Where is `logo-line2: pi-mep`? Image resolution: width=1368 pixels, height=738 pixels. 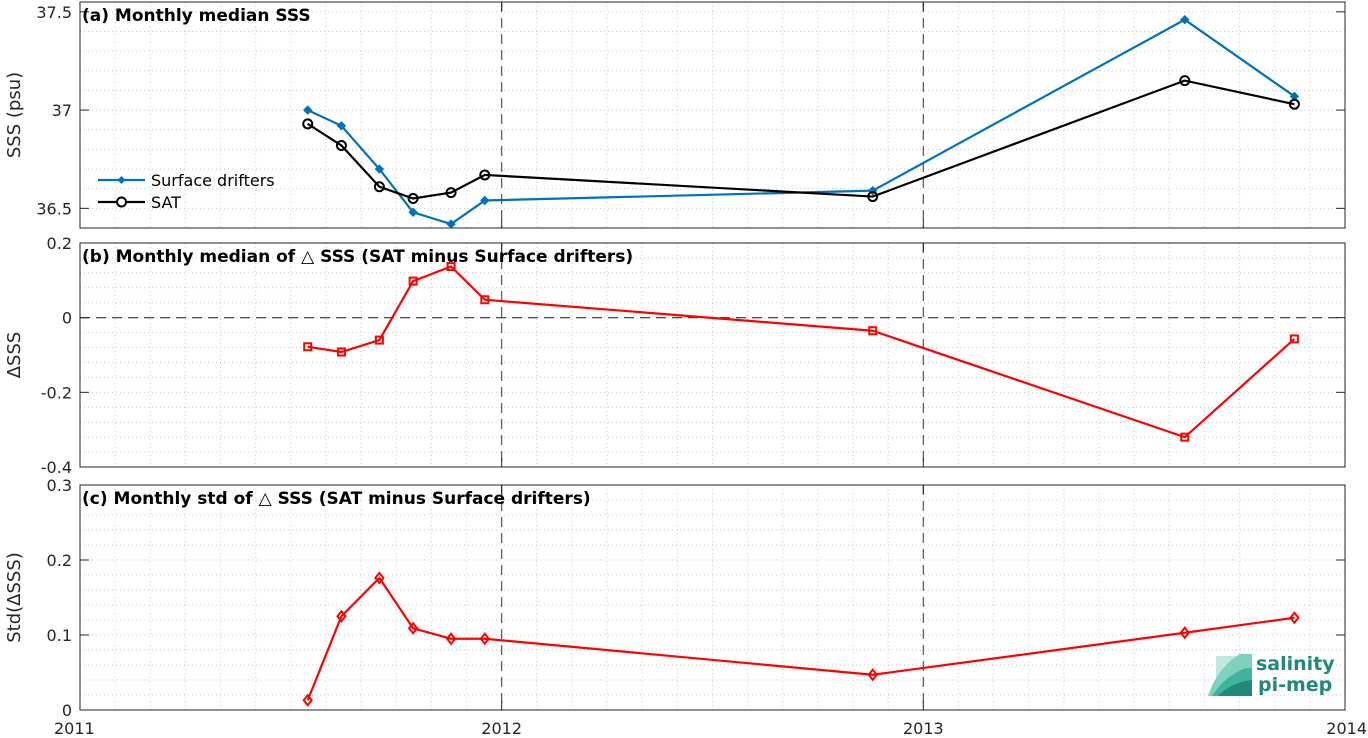
logo-line2: pi-mep is located at coordinates (1295, 685).